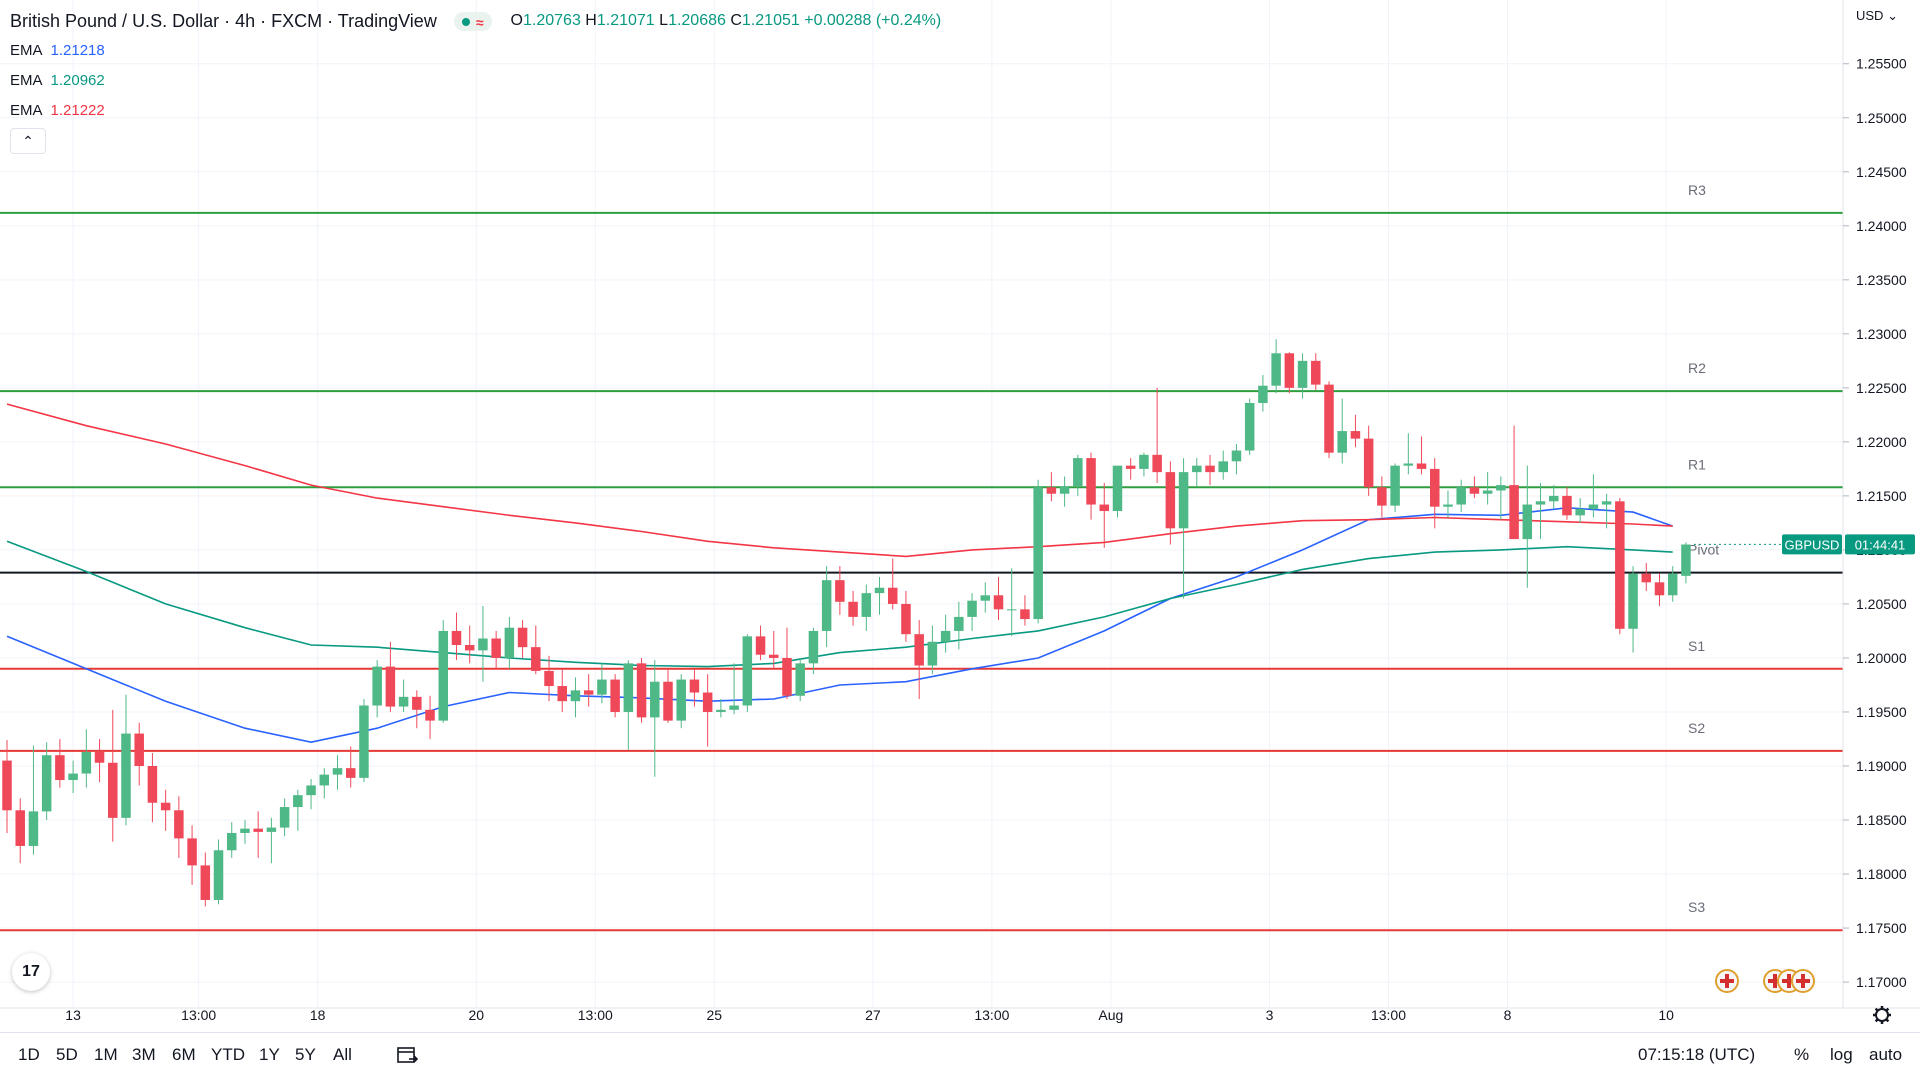 The image size is (1920, 1080). Describe the element at coordinates (57, 80) in the screenshot. I see `ema-legend-2: EMA 1.20962` at that location.